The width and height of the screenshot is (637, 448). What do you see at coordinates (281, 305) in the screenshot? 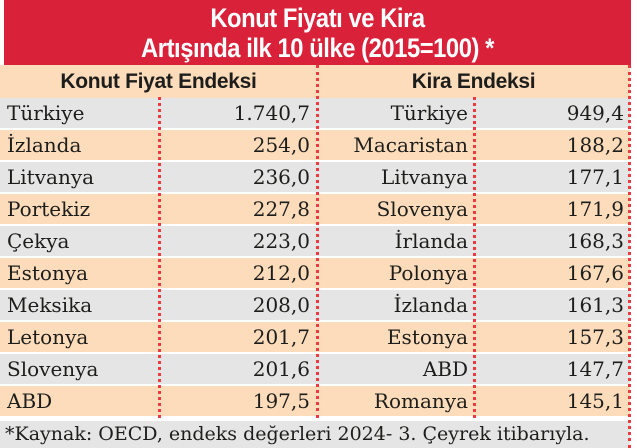
I see `price-value: 208,0` at bounding box center [281, 305].